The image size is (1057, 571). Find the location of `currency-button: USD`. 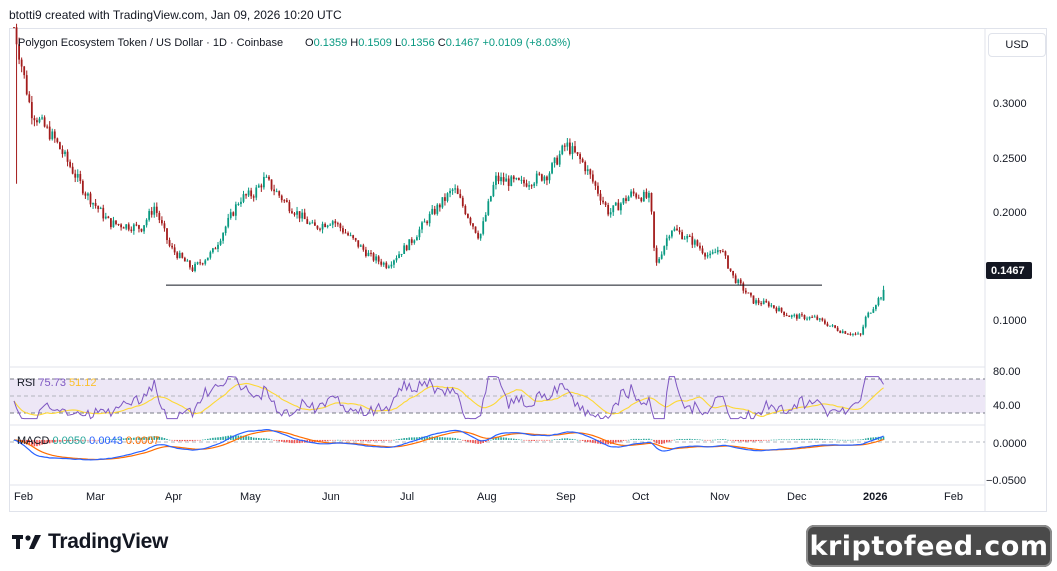

currency-button: USD is located at coordinates (1017, 45).